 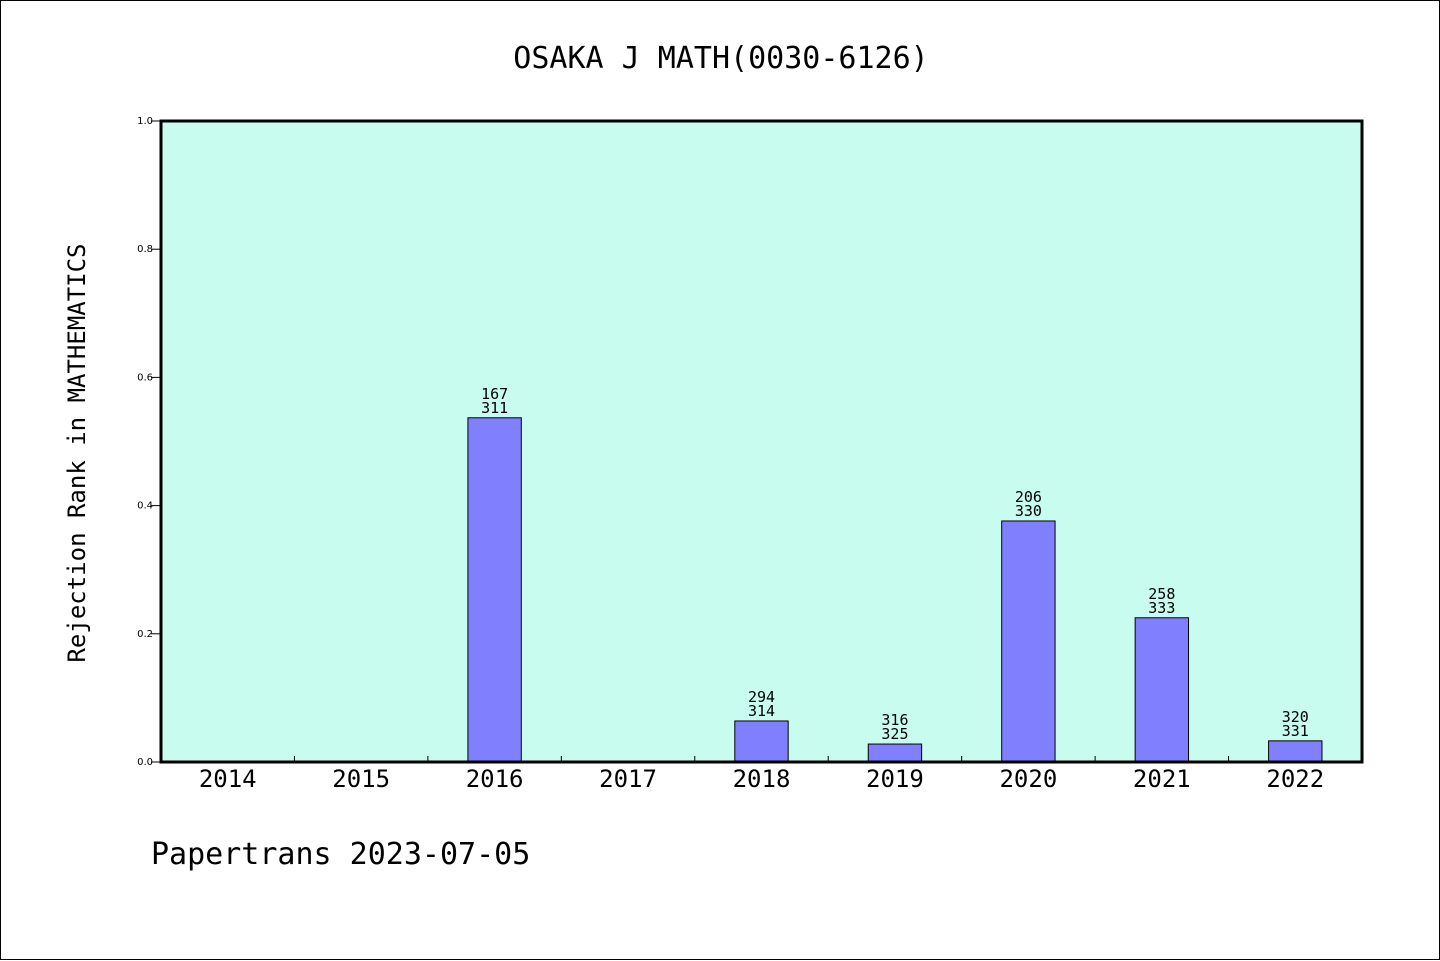 I want to click on bar-2018, so click(x=761, y=741).